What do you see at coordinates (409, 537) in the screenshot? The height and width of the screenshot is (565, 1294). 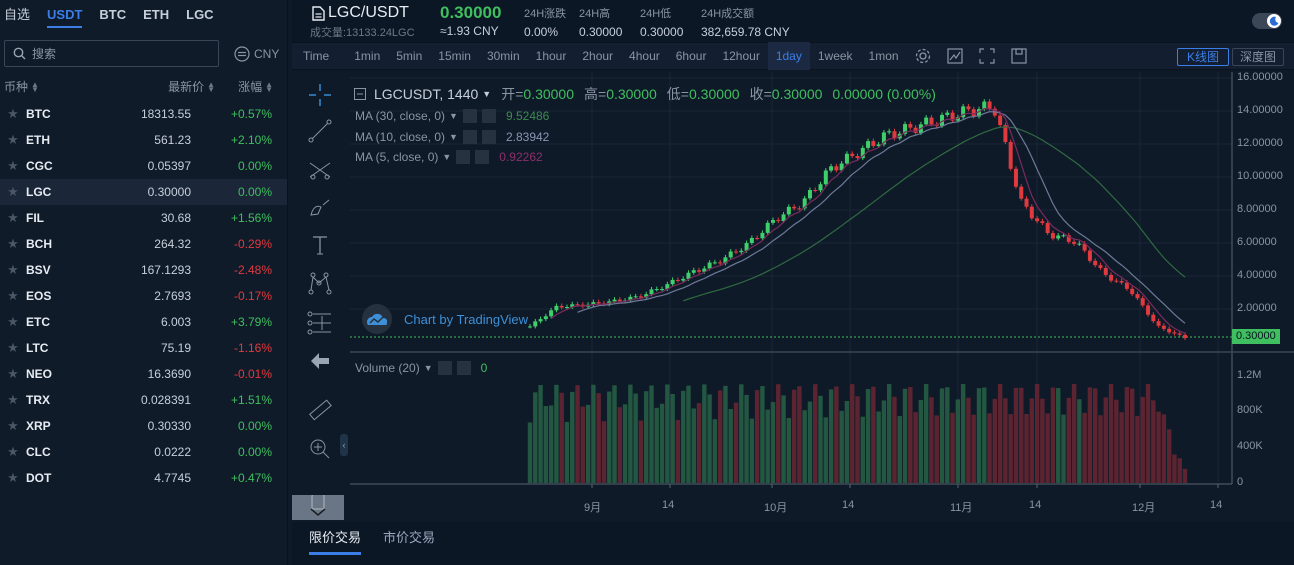 I see `tab-market-order: 市价交易` at bounding box center [409, 537].